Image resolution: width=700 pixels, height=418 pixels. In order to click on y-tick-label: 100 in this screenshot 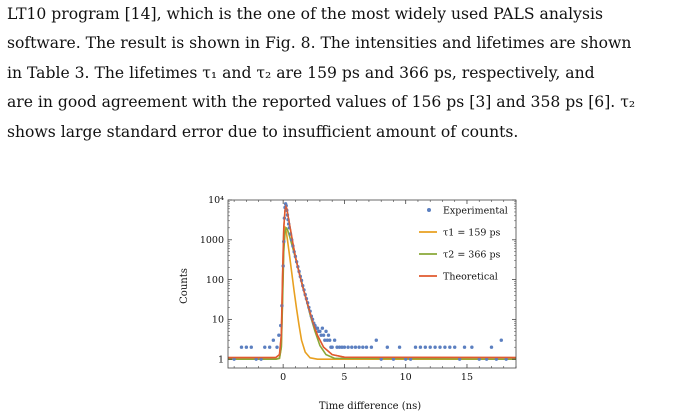, I will do `click(215, 280)`.